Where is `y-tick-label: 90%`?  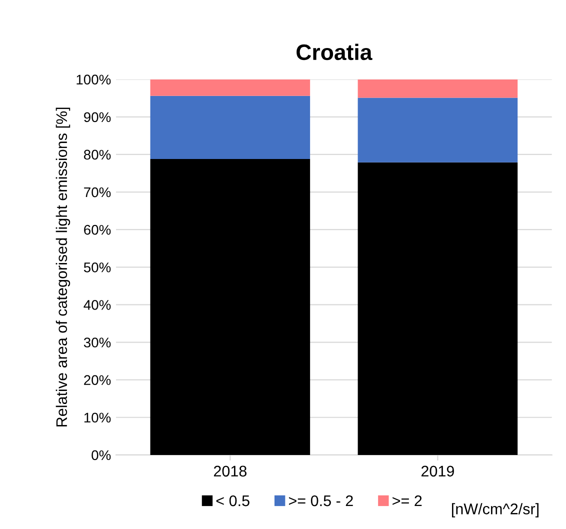 y-tick-label: 90% is located at coordinates (97, 117).